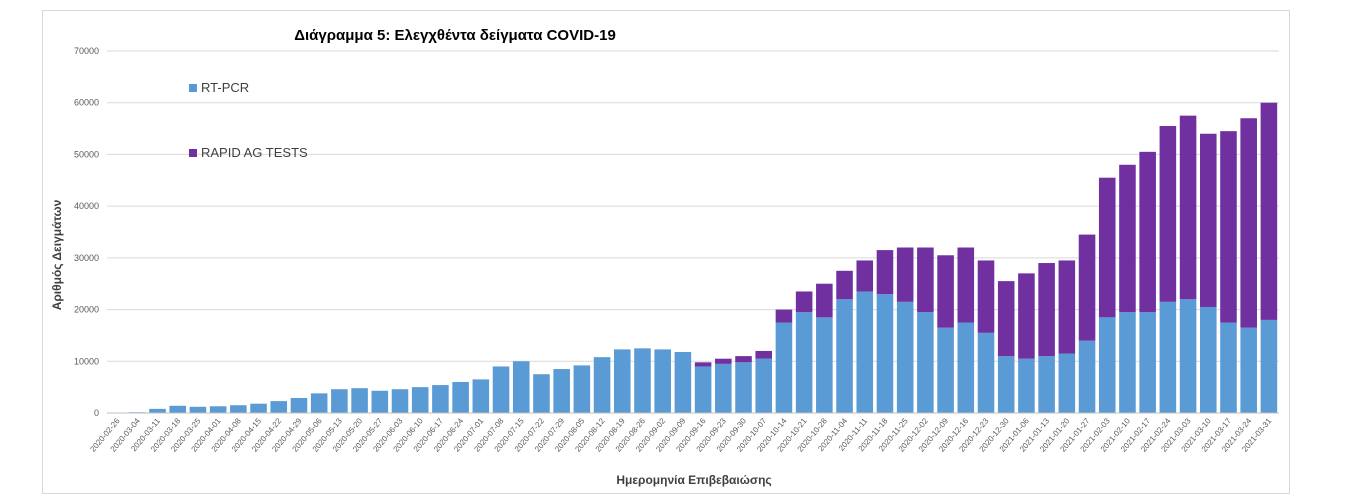  What do you see at coordinates (86, 361) in the screenshot?
I see `y-tick-label: 10000` at bounding box center [86, 361].